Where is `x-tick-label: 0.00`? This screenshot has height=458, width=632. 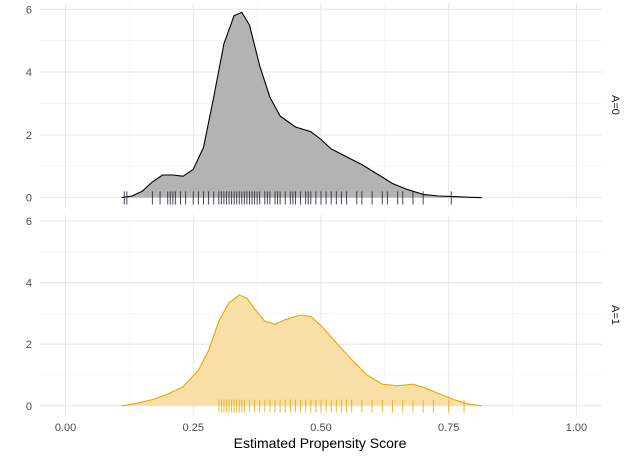
x-tick-label: 0.00 is located at coordinates (65, 428).